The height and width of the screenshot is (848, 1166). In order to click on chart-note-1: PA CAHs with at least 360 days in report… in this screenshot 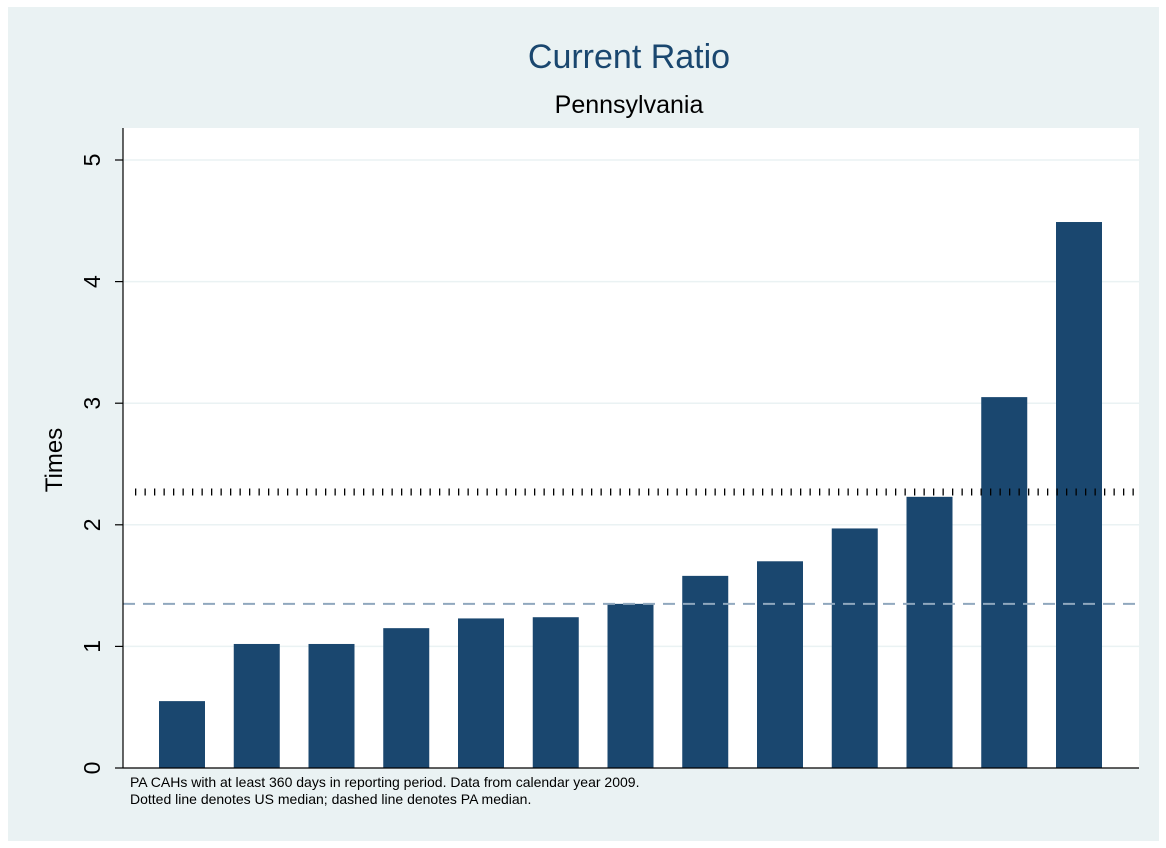, I will do `click(384, 782)`.